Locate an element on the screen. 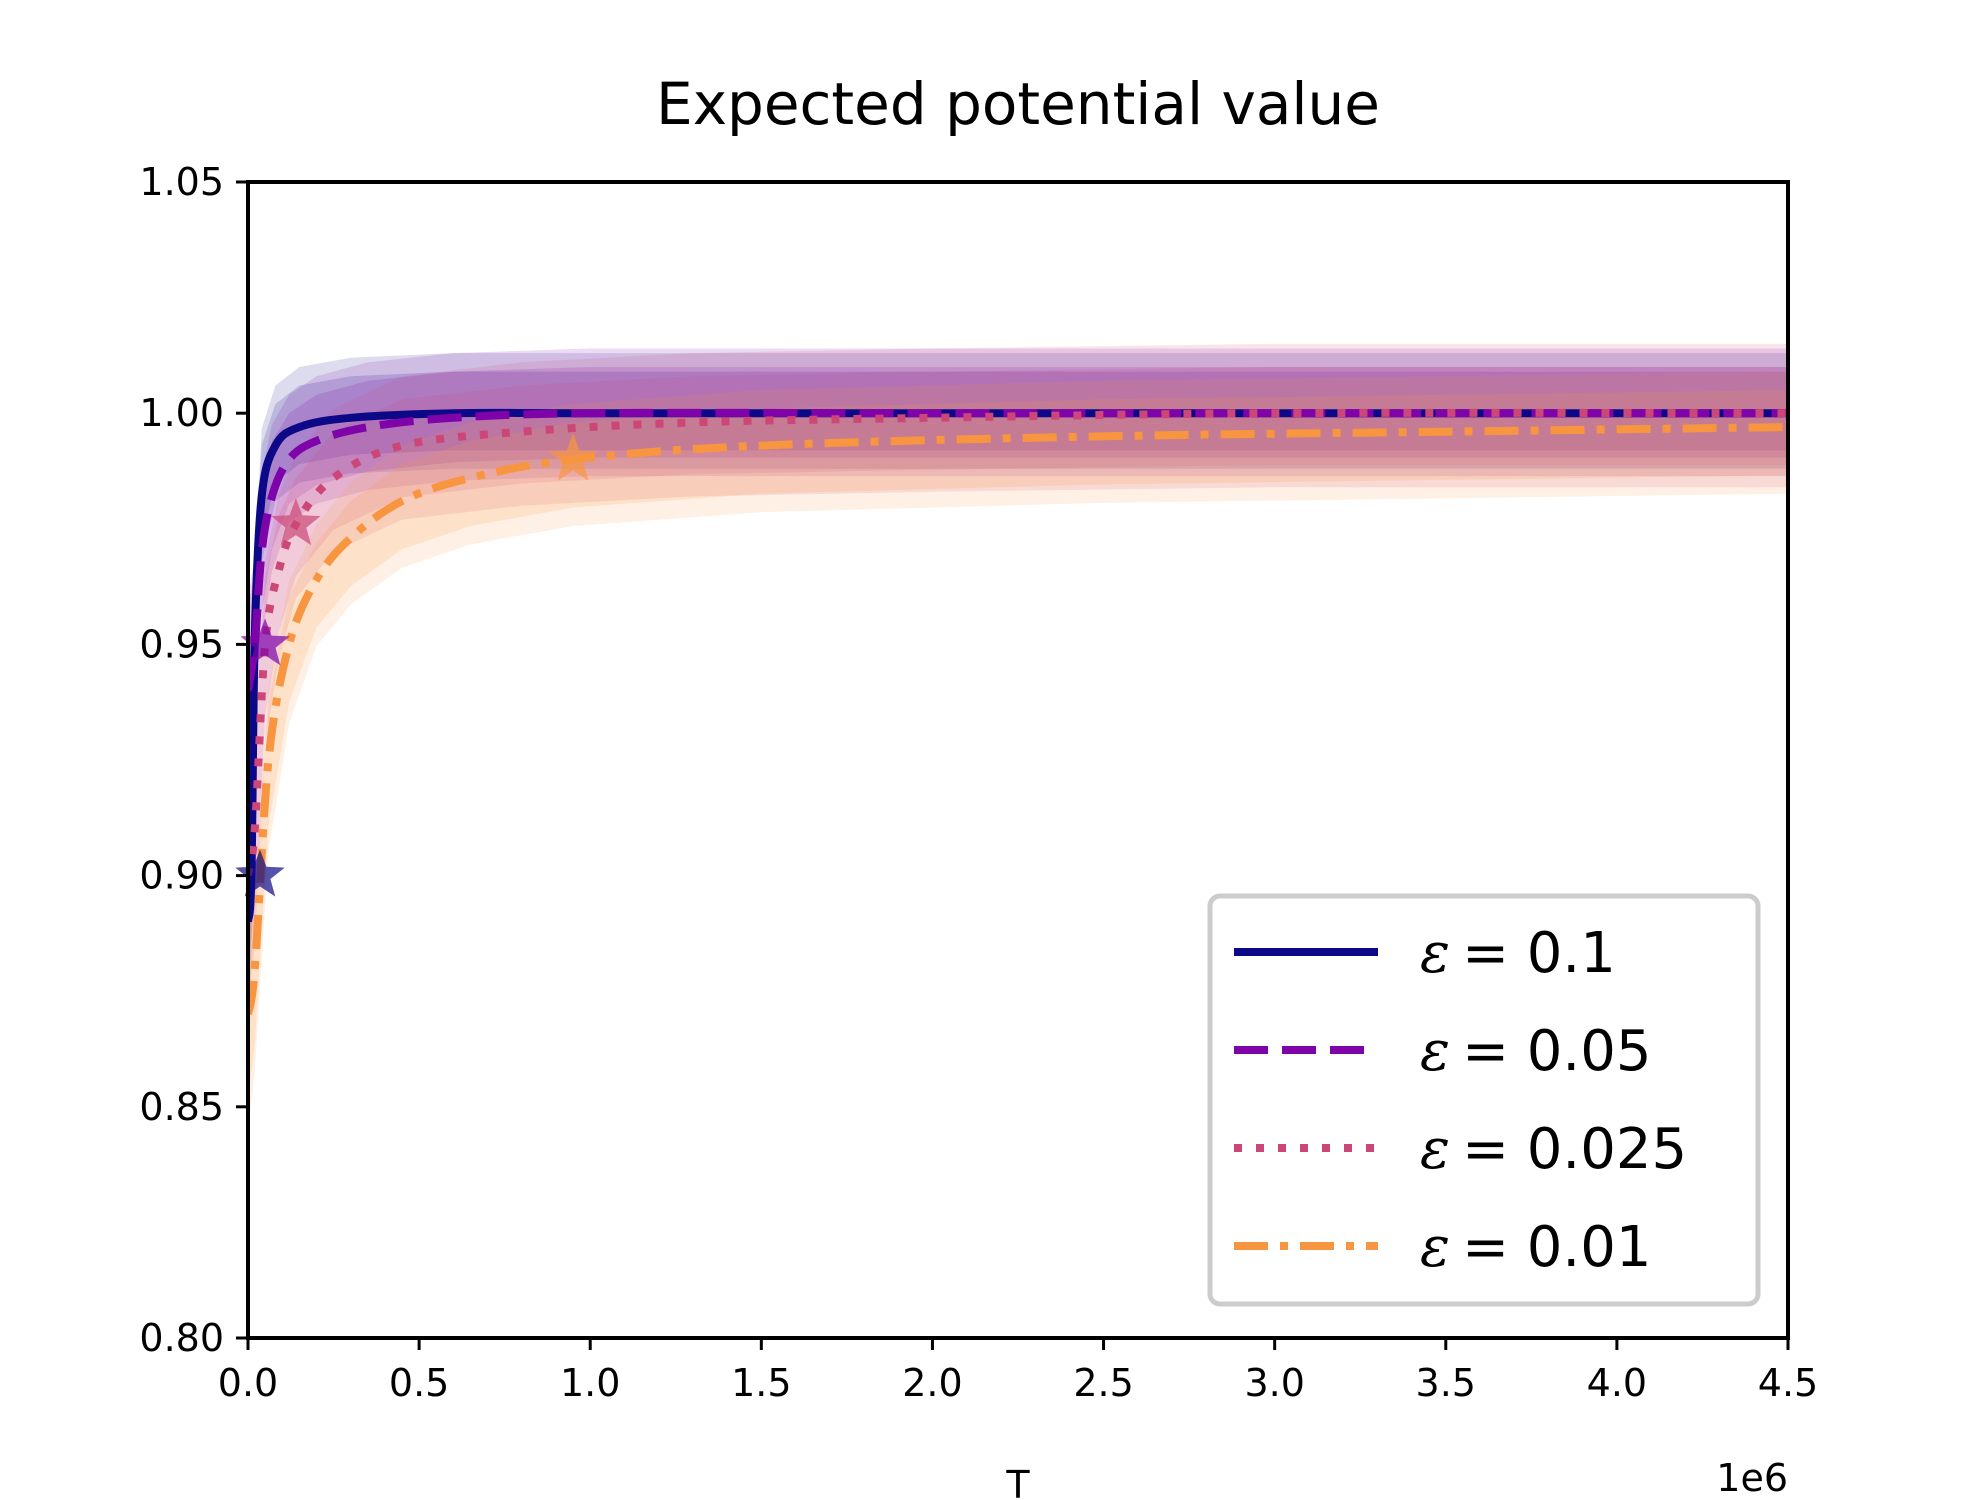  legend-value: = 0.1 is located at coordinates (1539, 953).